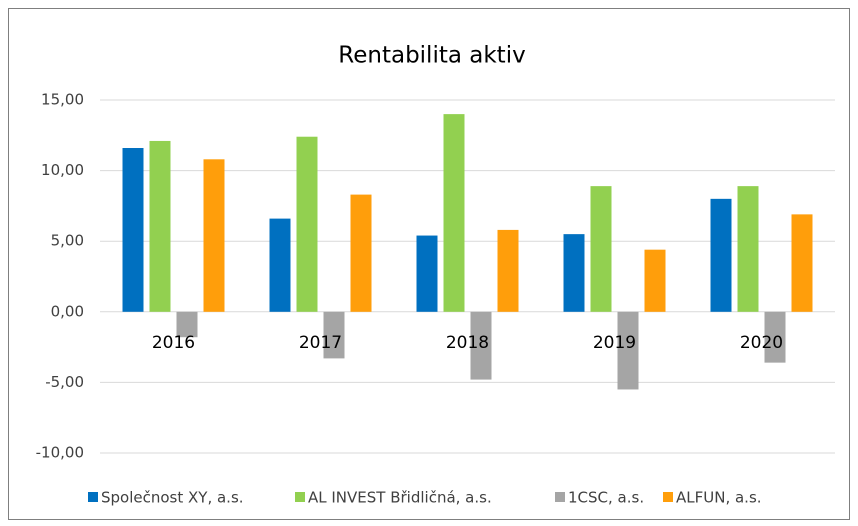  I want to click on legend-label: 1CSC, a.s., so click(606, 498).